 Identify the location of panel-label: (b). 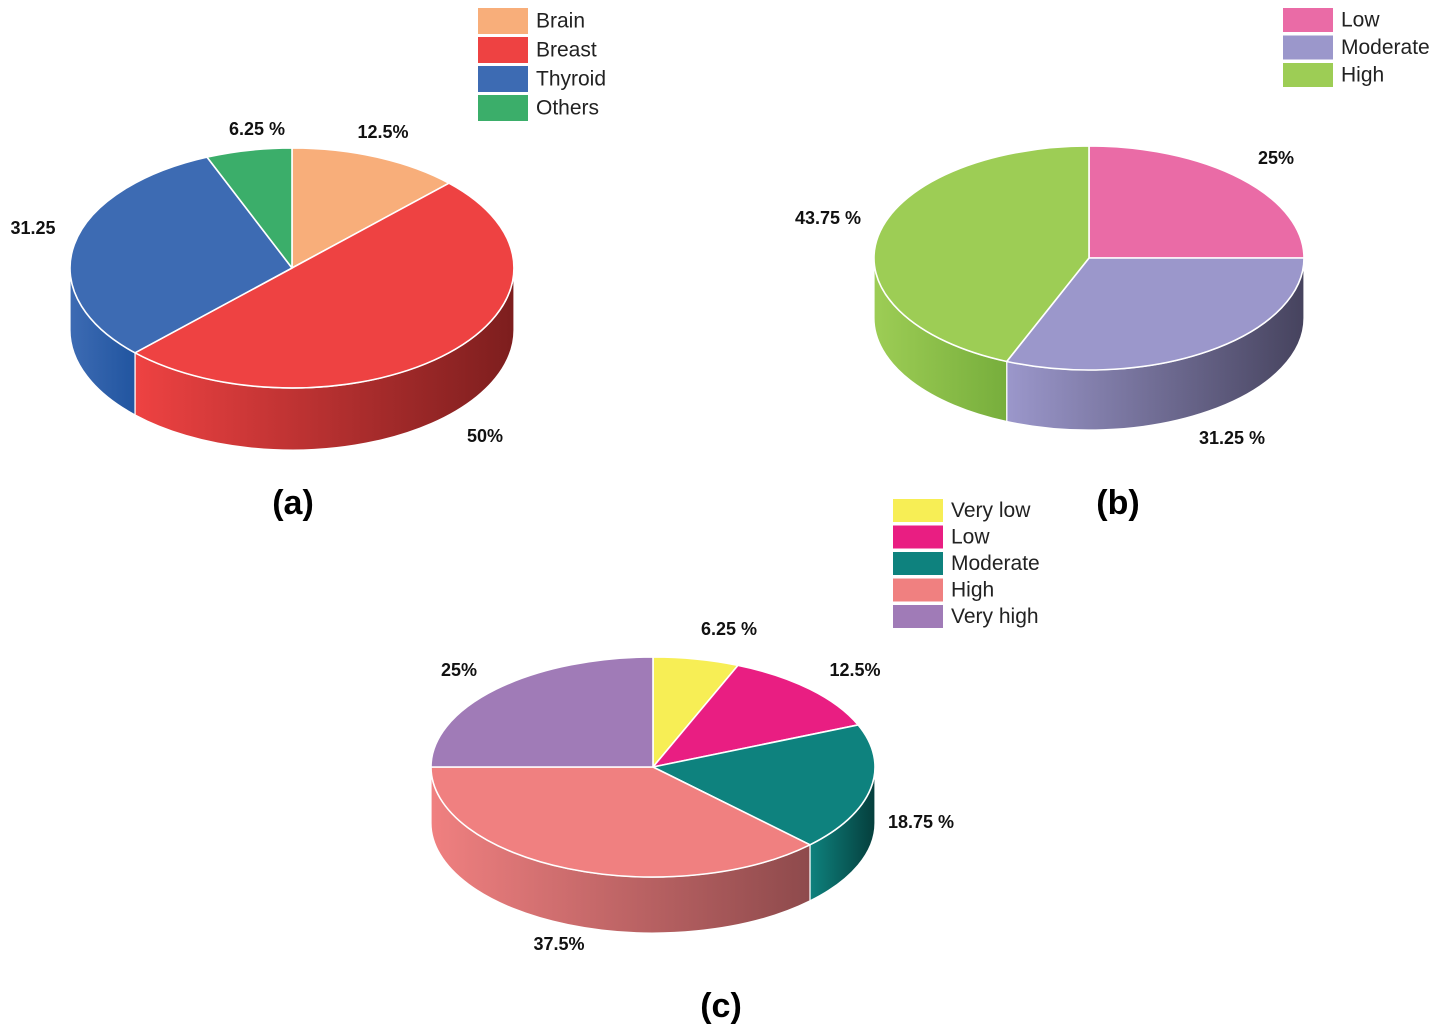
(1117, 503).